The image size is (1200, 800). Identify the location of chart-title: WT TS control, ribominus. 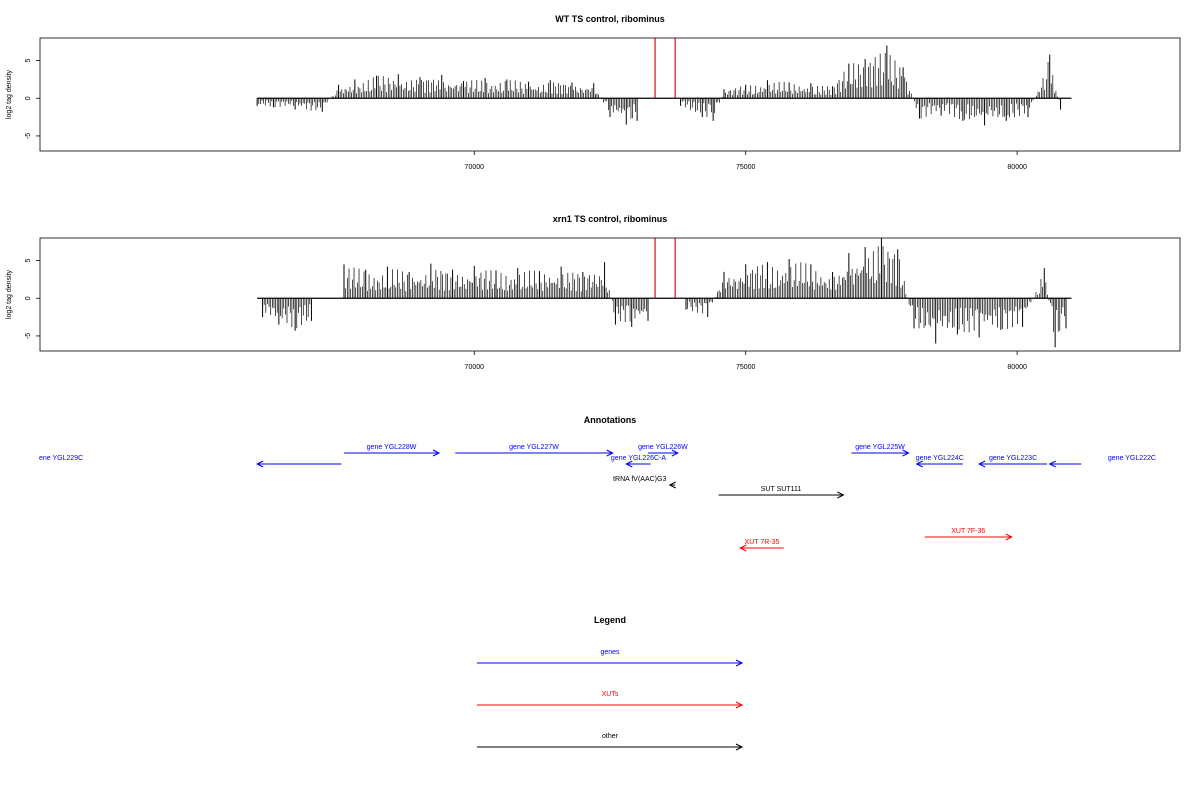
(610, 19).